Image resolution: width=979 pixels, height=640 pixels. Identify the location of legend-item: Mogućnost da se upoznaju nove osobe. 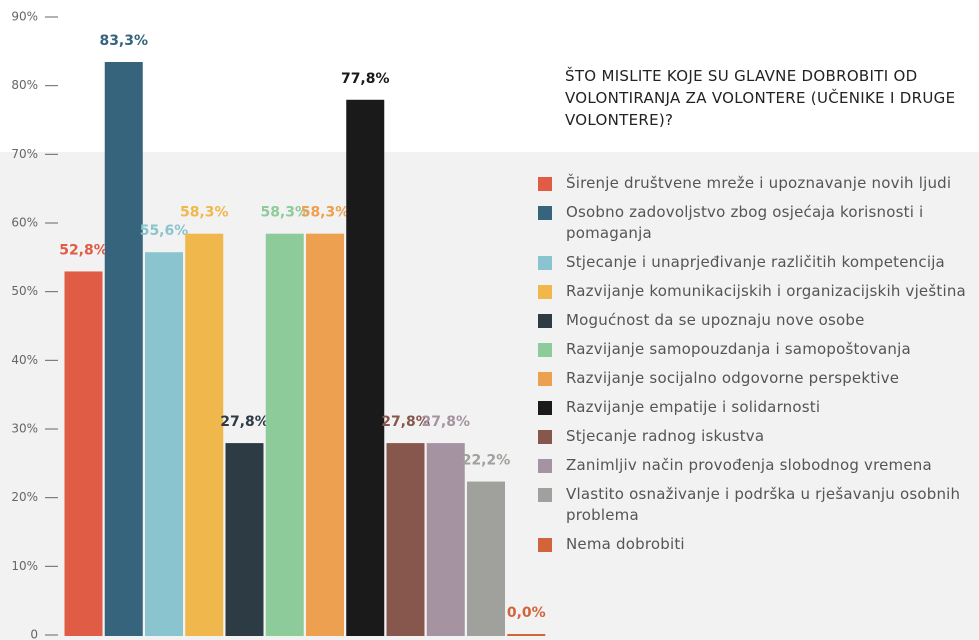
(758, 320).